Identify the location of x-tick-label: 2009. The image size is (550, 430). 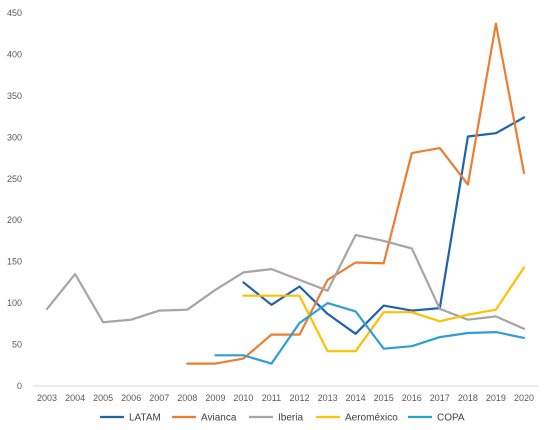
(215, 398).